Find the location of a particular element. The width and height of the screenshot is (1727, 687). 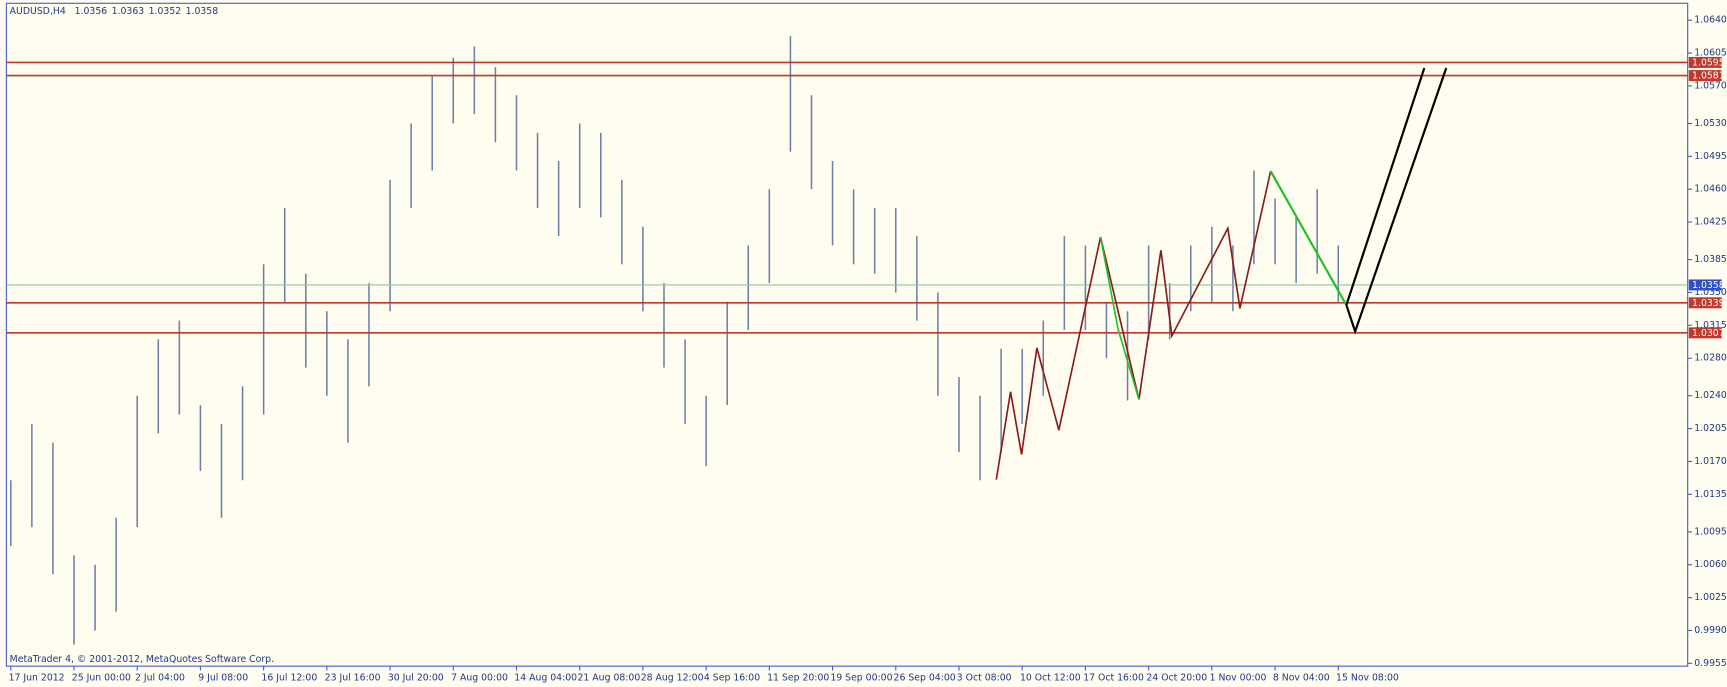

x-tick-label: 17 Jun 2012 is located at coordinates (37, 678).